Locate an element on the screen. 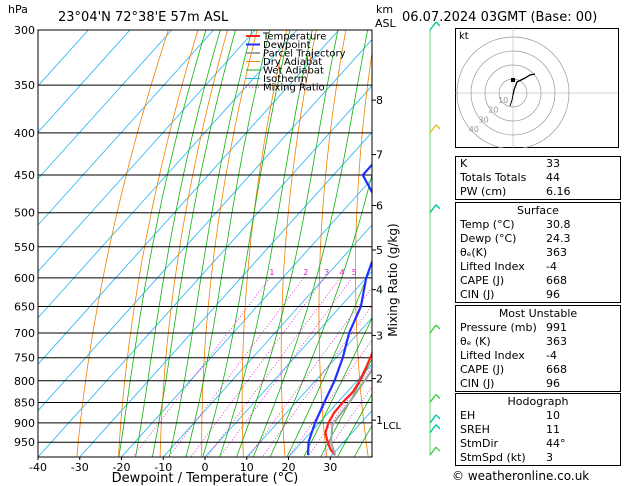 The height and width of the screenshot is (486, 629). pressure-tick-label: 700 is located at coordinates (24, 333).